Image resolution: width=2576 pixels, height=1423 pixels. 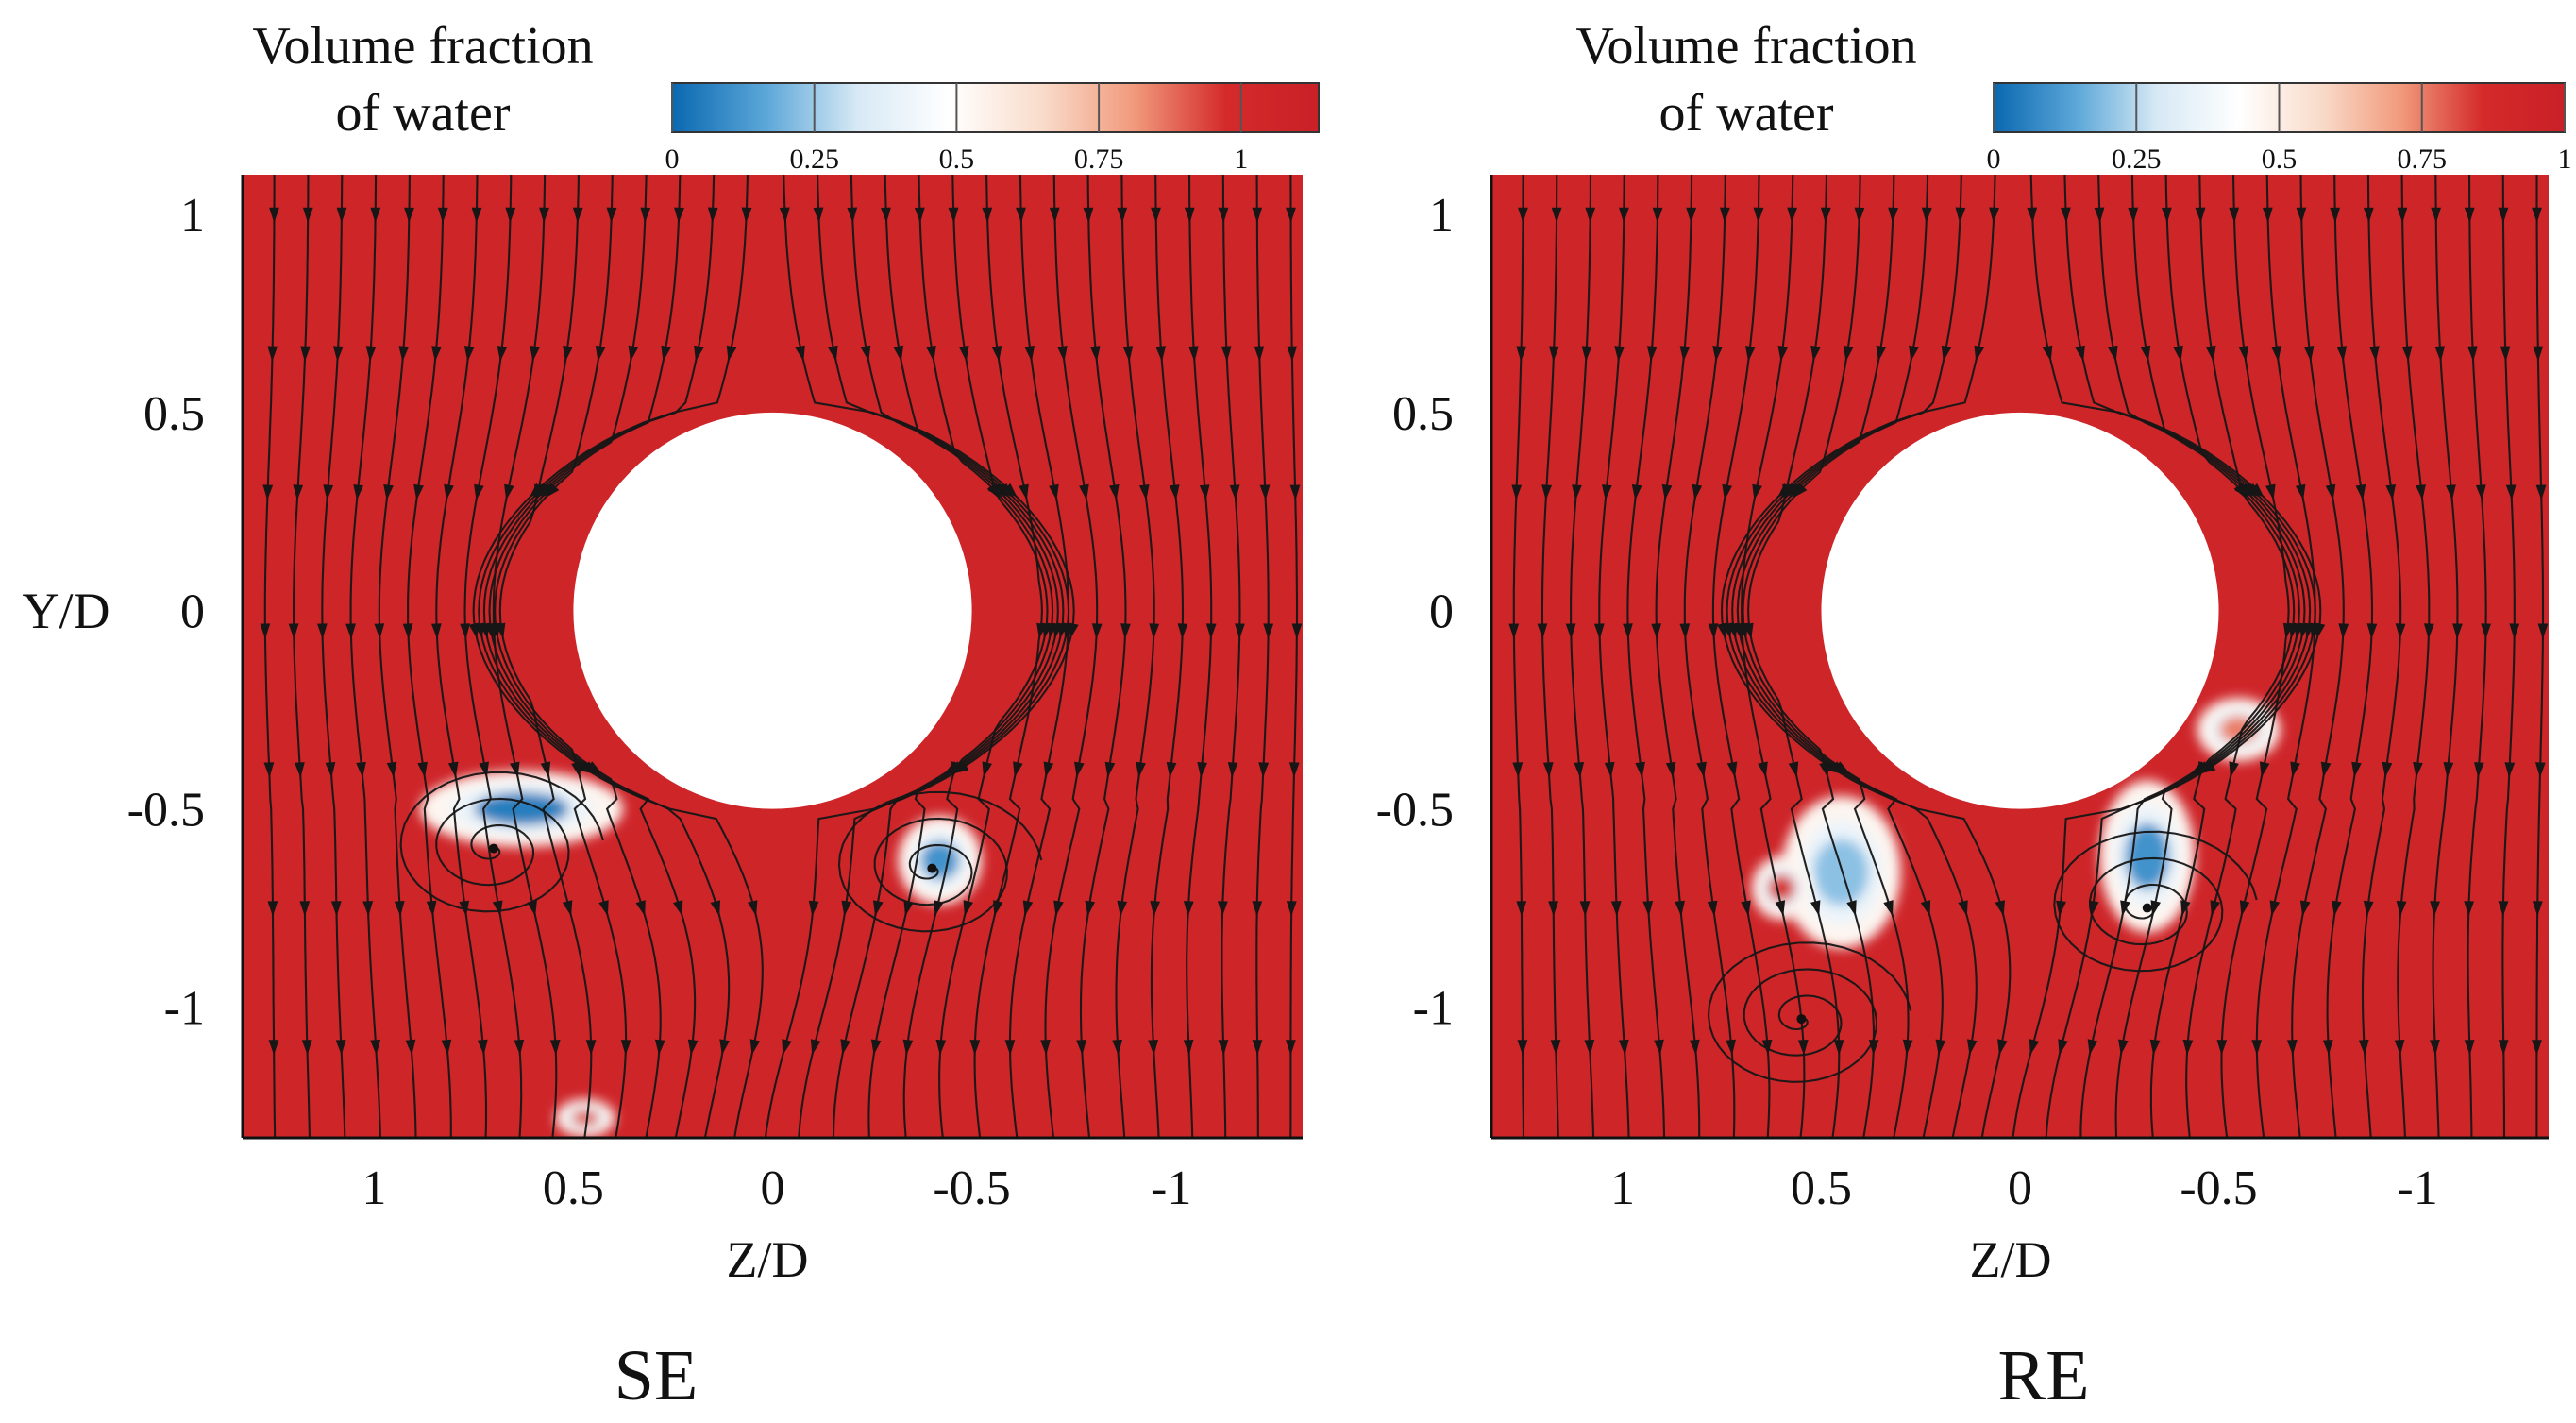 What do you see at coordinates (1781, 888) in the screenshot?
I see `air-pocket` at bounding box center [1781, 888].